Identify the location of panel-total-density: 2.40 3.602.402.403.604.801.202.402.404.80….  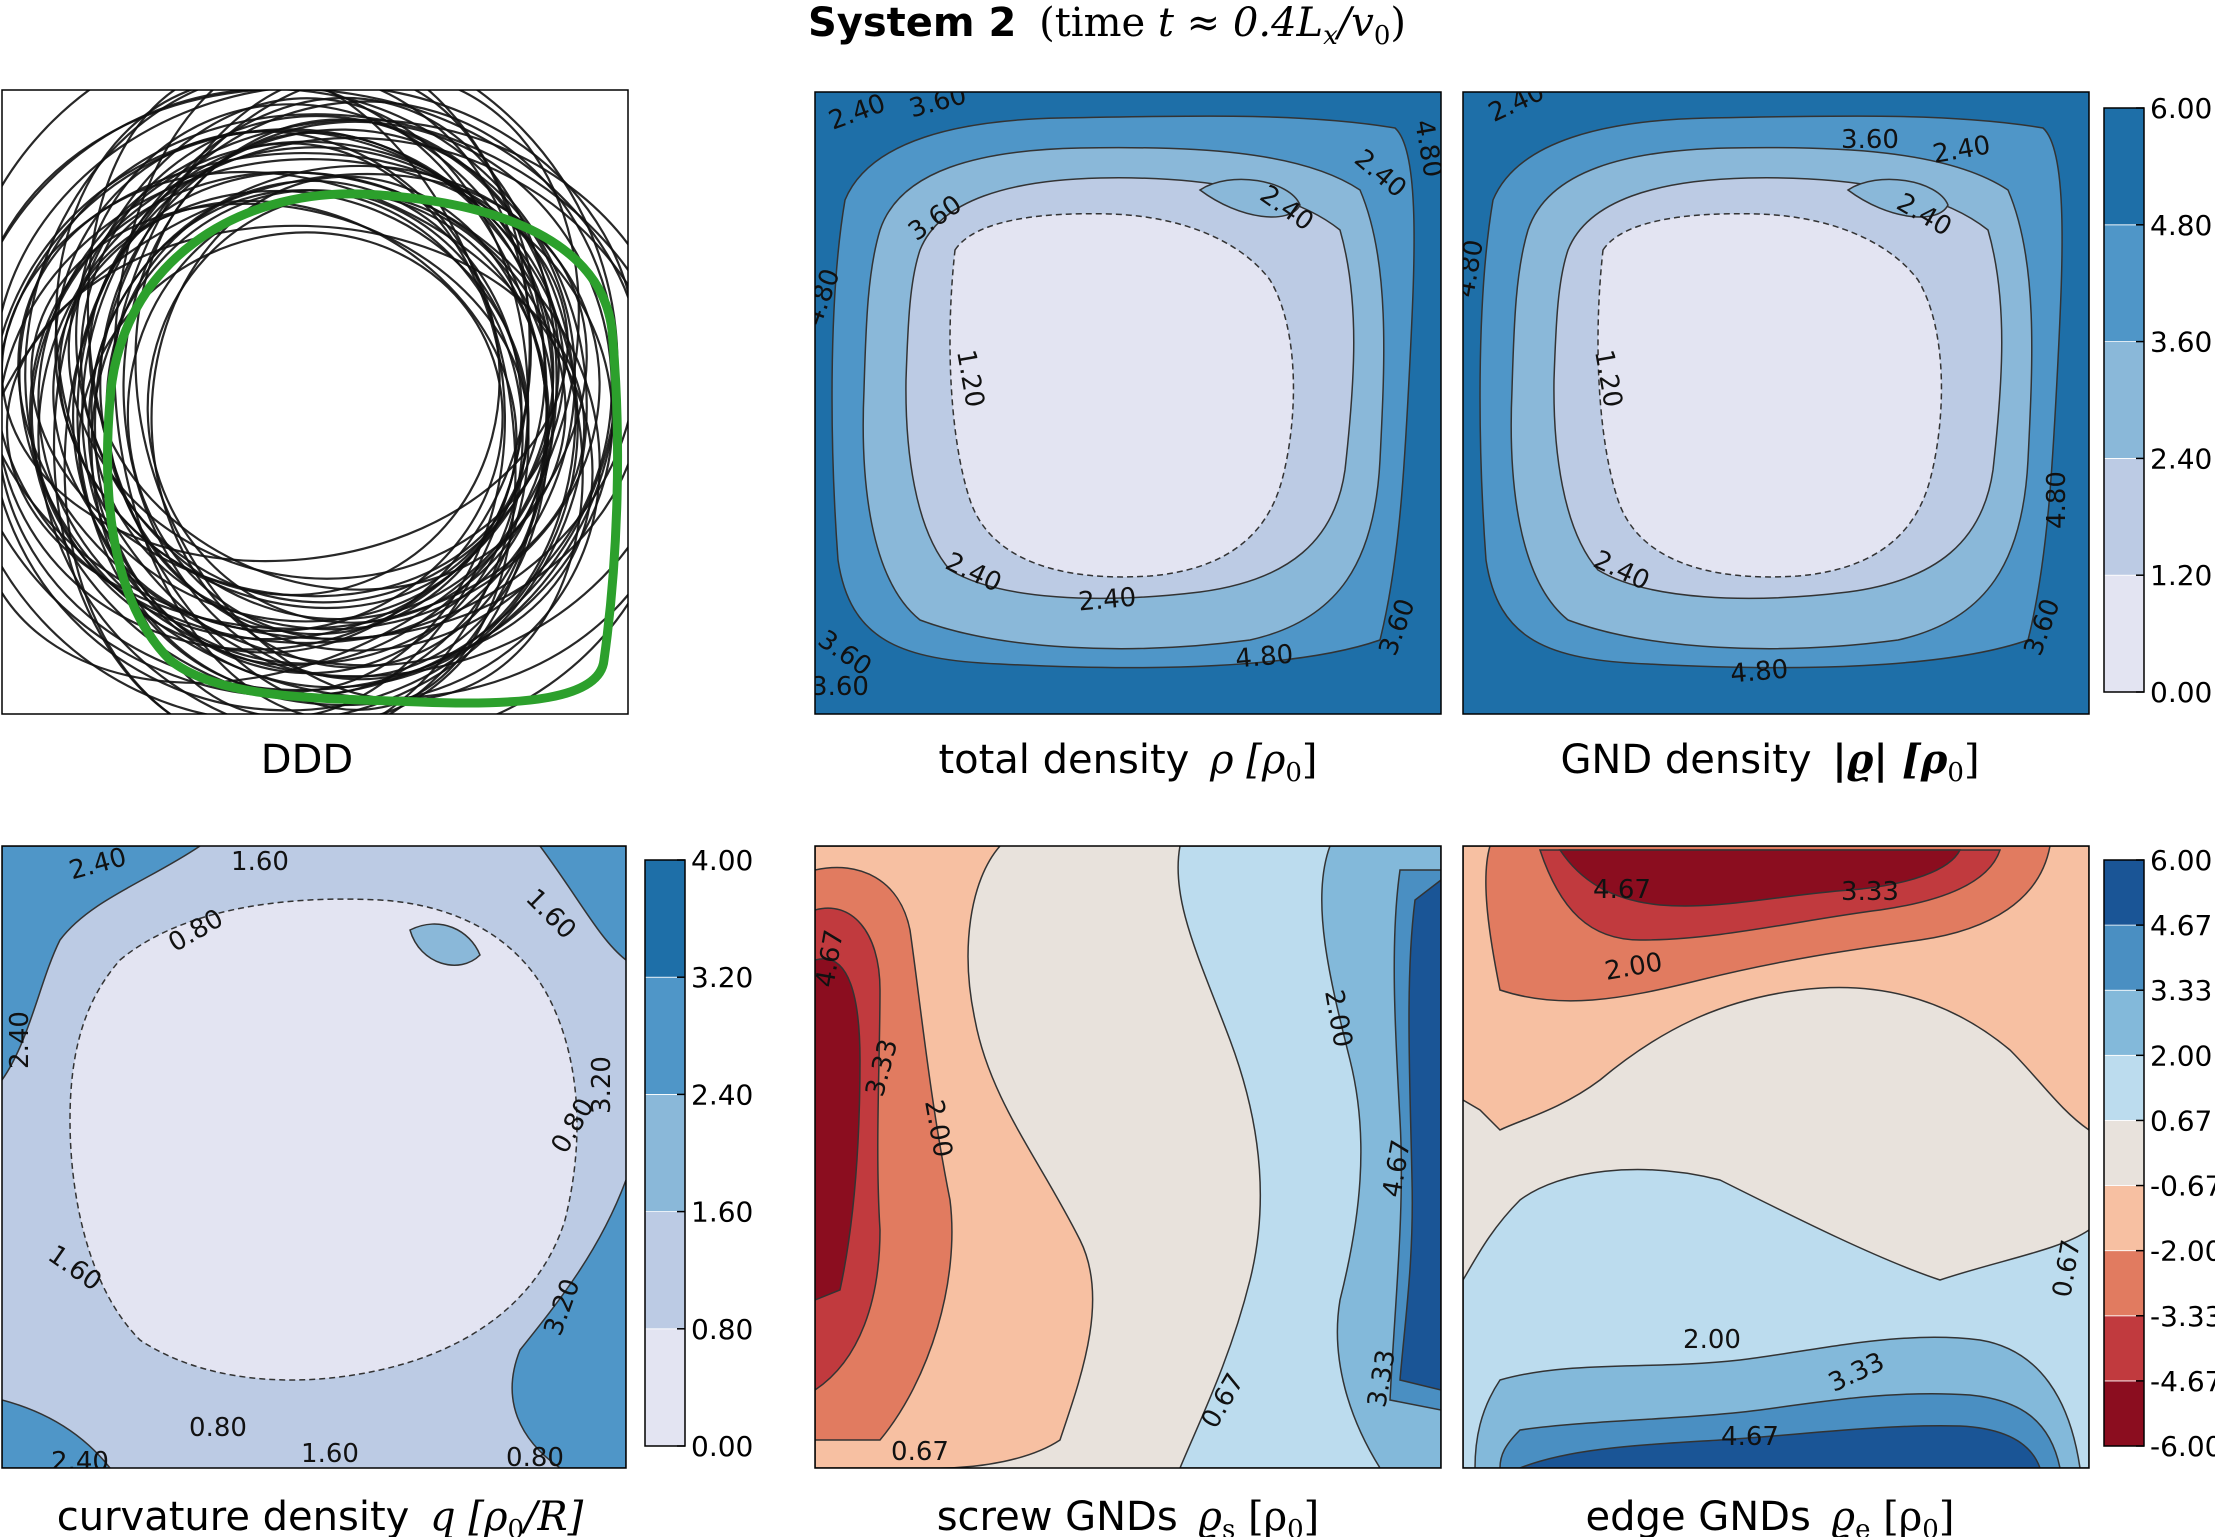
(1126, 439).